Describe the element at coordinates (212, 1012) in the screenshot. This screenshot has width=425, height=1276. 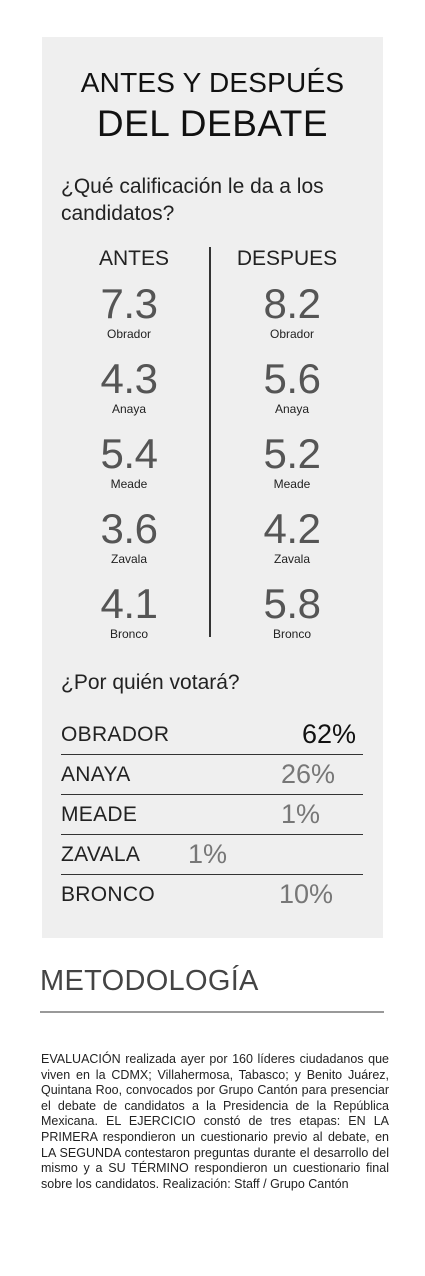
I see `methodology-divider` at that location.